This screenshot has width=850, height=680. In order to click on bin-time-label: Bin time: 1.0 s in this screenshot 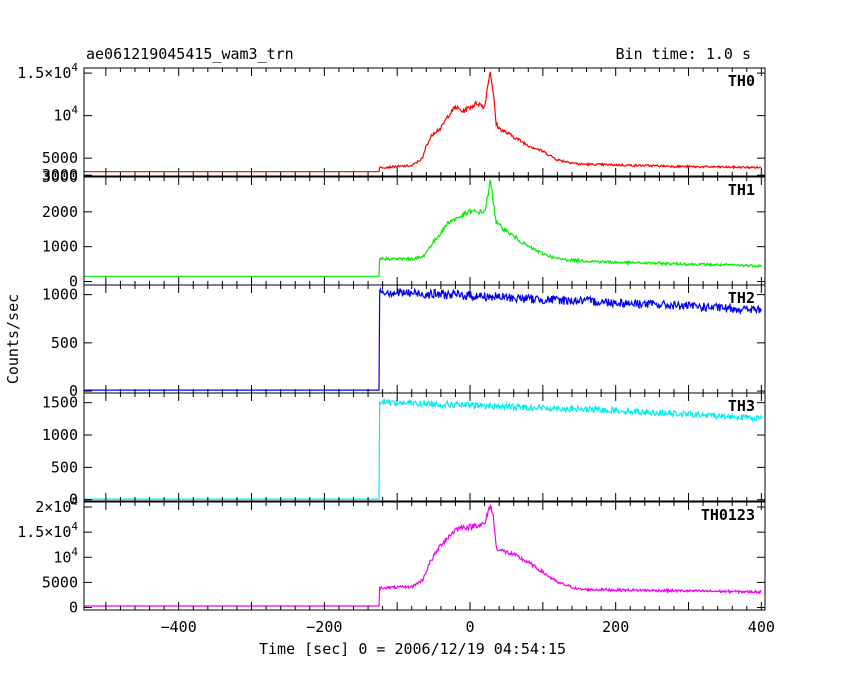, I will do `click(683, 54)`.